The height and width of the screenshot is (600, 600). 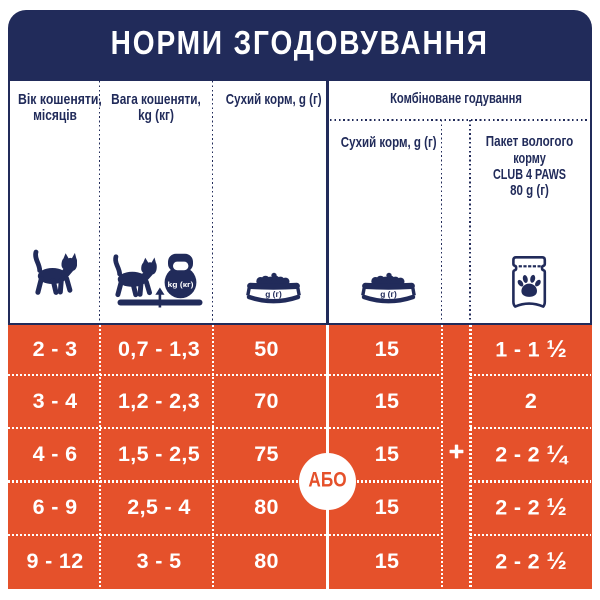 I want to click on svg-text: kg (кг), so click(x=181, y=284).